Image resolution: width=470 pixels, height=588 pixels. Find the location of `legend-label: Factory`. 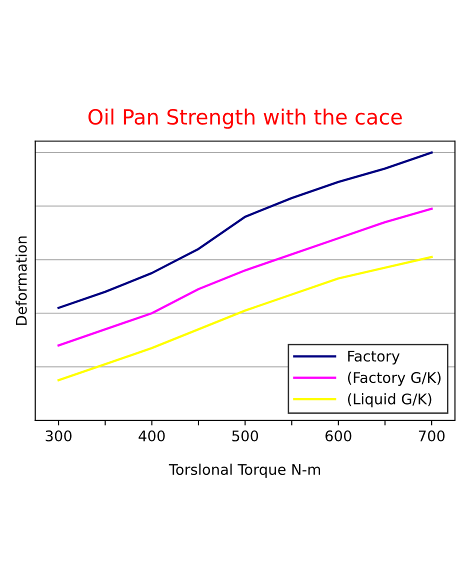

legend-label: Factory is located at coordinates (374, 357).